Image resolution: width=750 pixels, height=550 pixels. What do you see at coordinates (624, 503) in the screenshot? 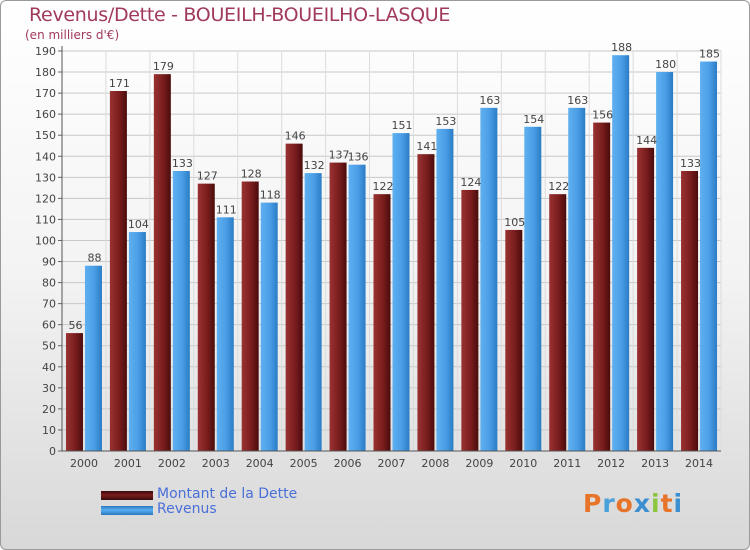
I see `logo-letter: o` at bounding box center [624, 503].